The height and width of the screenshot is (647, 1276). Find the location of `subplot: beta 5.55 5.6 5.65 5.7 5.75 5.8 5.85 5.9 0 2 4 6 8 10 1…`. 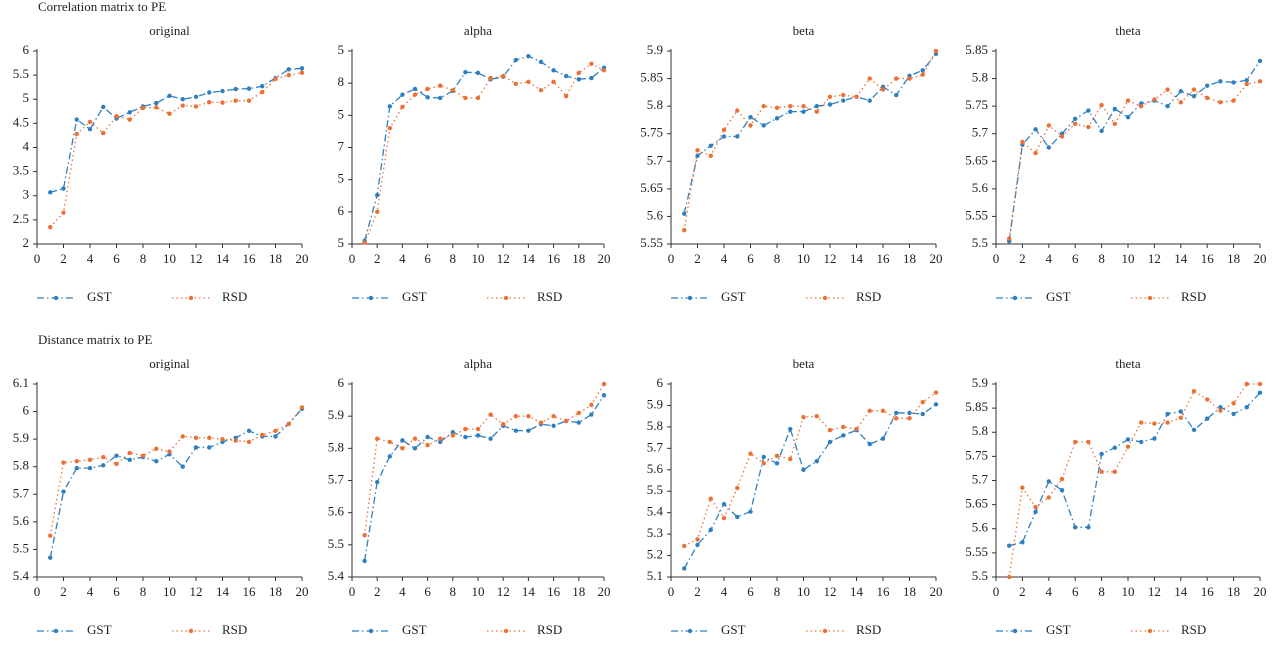

subplot: beta 5.55 5.6 5.65 5.7 5.75 5.8 5.85 5.9 0 2 4 6 8 10 1… is located at coordinates (791, 163).